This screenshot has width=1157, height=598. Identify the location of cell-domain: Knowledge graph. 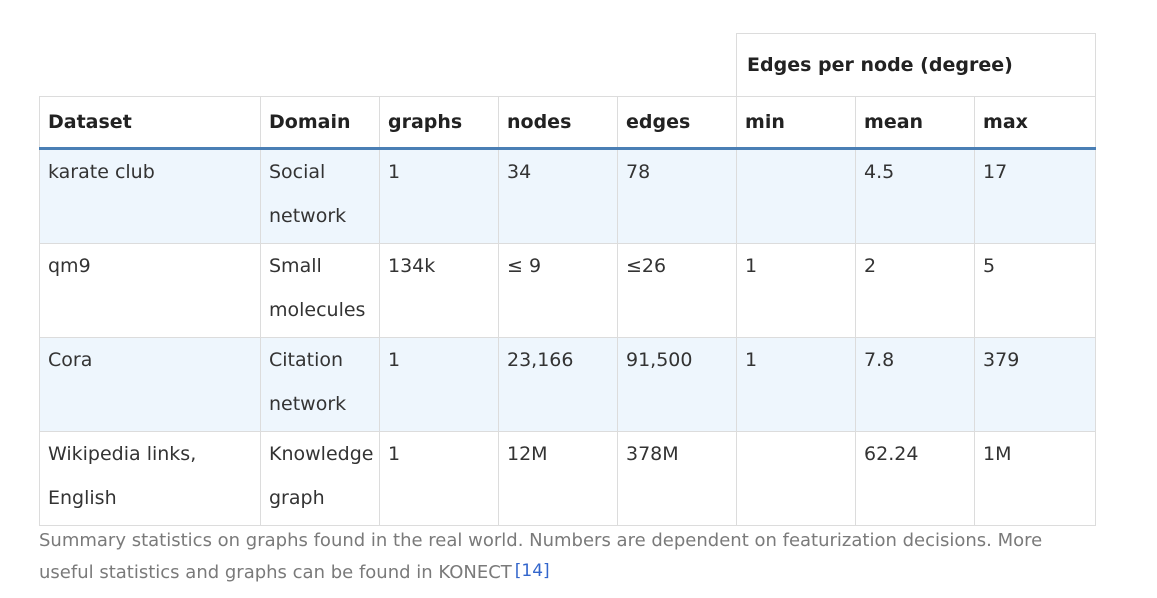
(320, 478).